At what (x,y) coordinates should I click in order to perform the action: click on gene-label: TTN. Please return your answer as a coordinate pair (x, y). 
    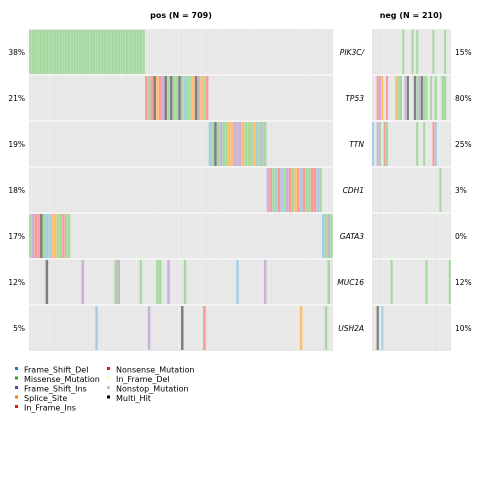
    Looking at the image, I should click on (356, 144).